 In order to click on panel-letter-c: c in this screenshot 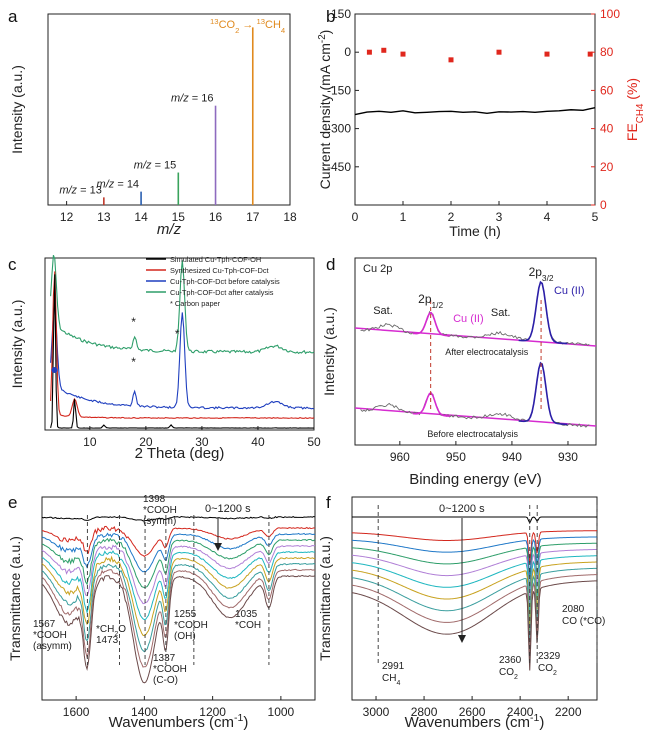, I will do `click(12, 264)`.